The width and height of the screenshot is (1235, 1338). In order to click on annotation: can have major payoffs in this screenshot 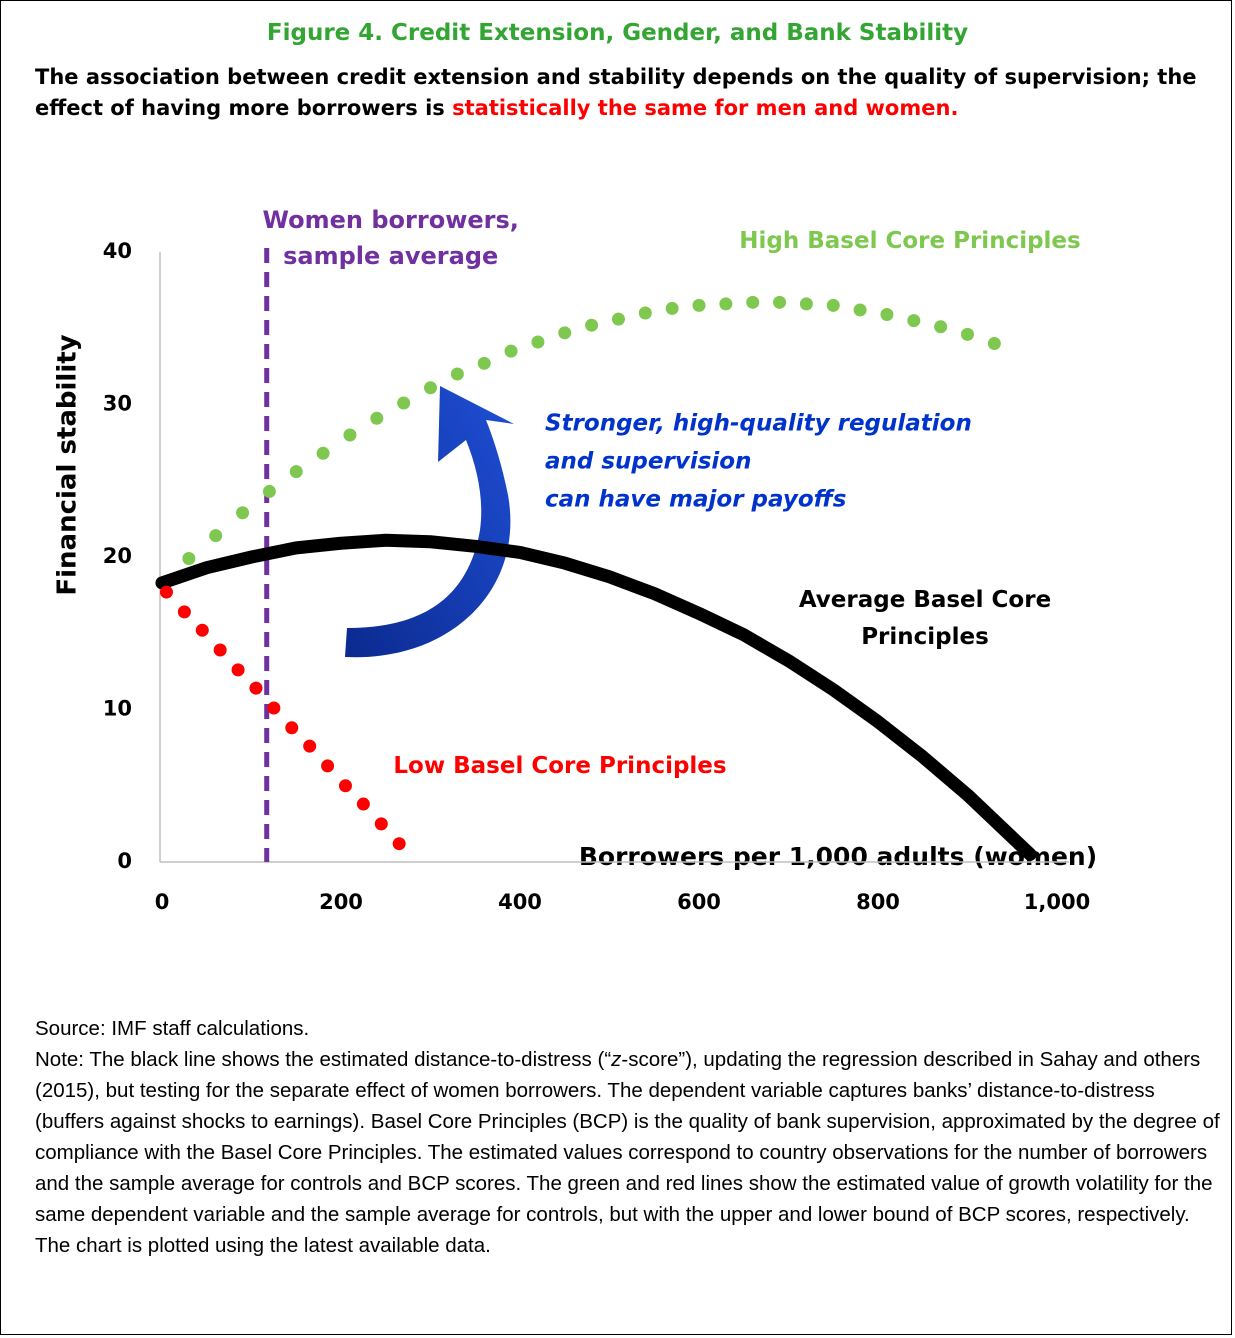, I will do `click(695, 500)`.